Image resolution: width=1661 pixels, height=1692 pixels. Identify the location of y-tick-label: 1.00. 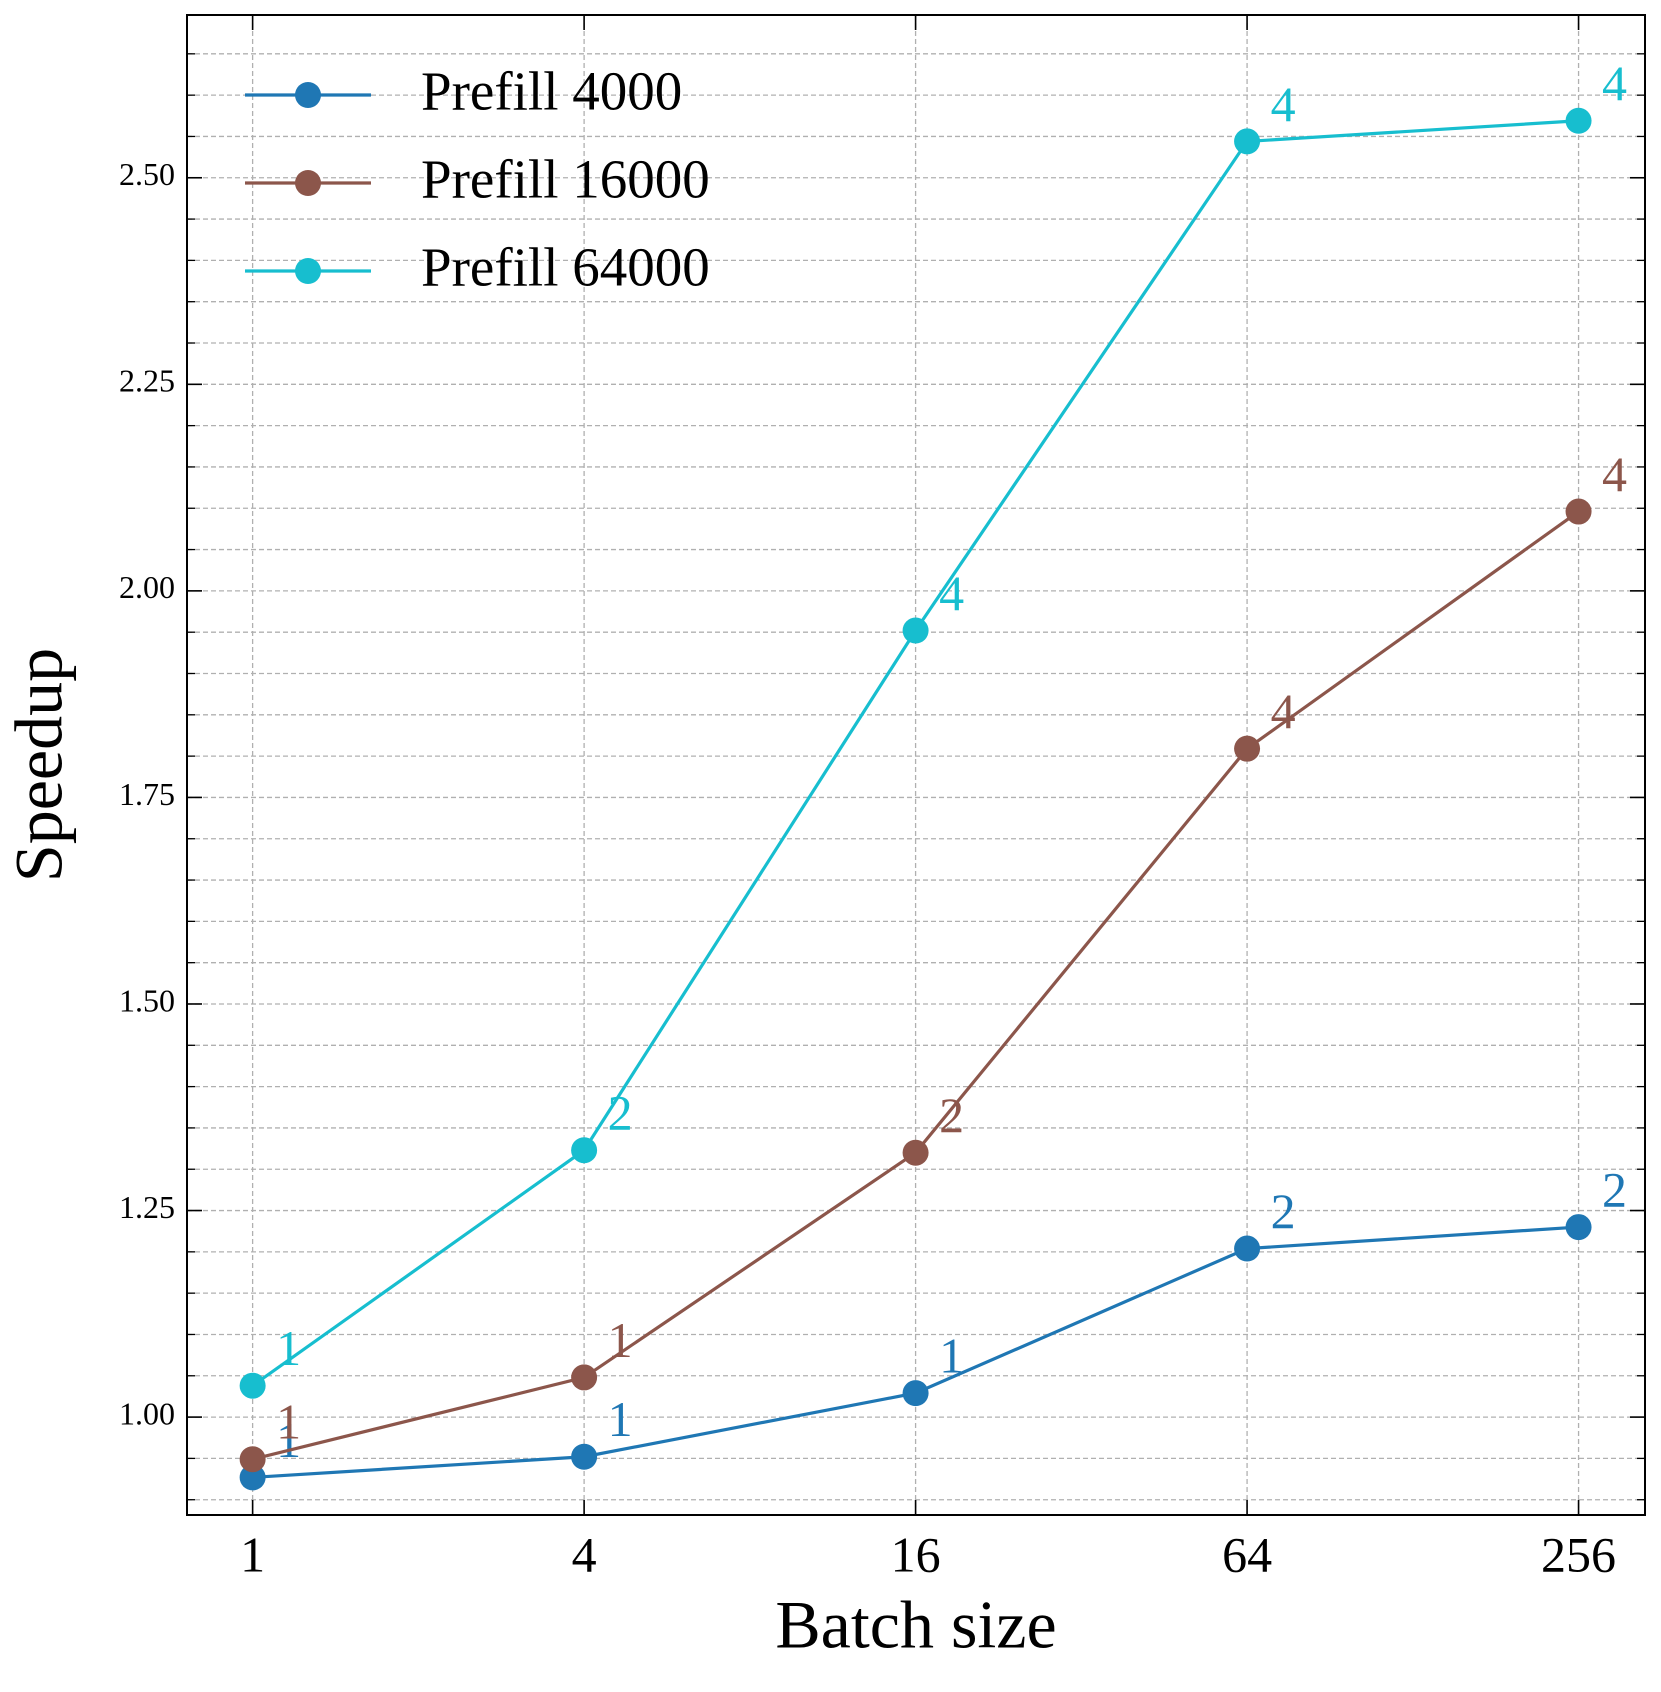
(147, 1413).